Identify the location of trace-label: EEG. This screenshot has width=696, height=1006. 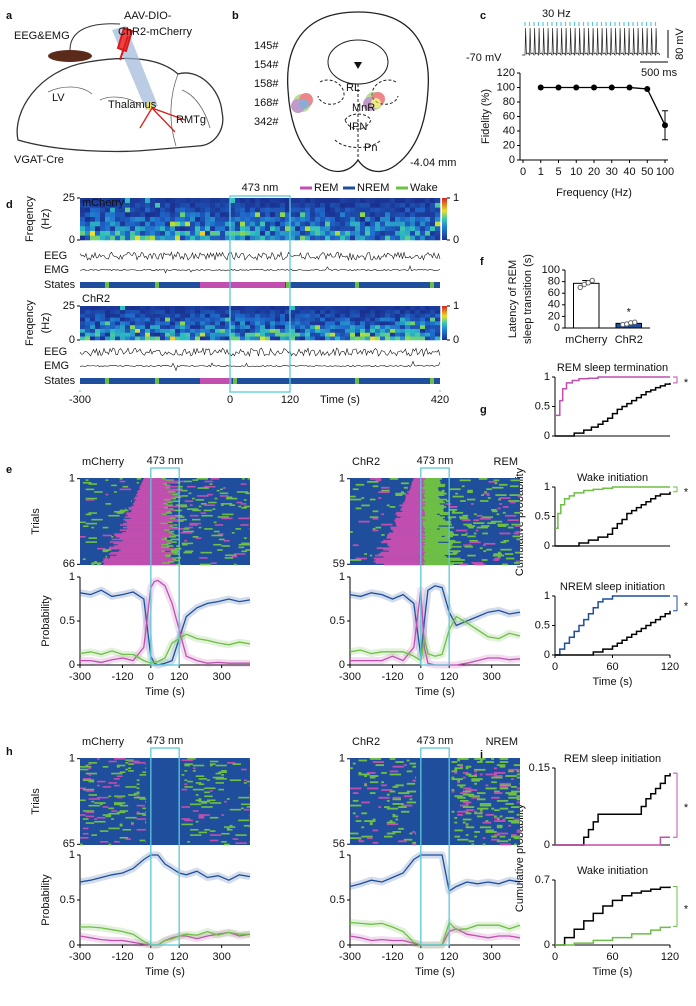
(55, 352).